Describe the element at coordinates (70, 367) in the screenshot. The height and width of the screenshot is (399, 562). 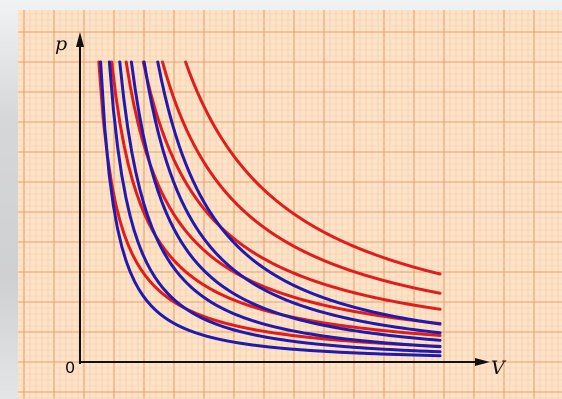
I see `origin-label: 0` at that location.